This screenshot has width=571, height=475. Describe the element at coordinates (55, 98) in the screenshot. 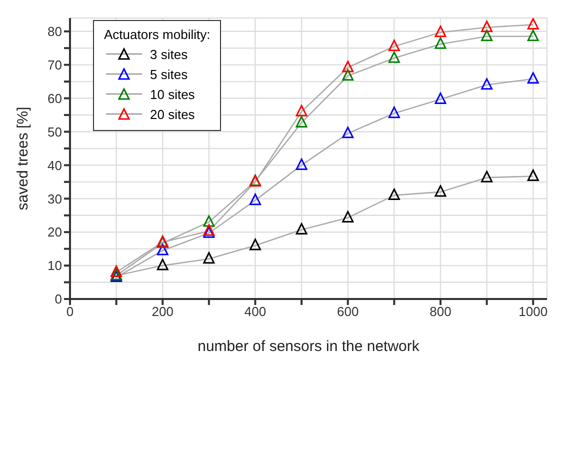

I see `y-tick-label: 60` at that location.